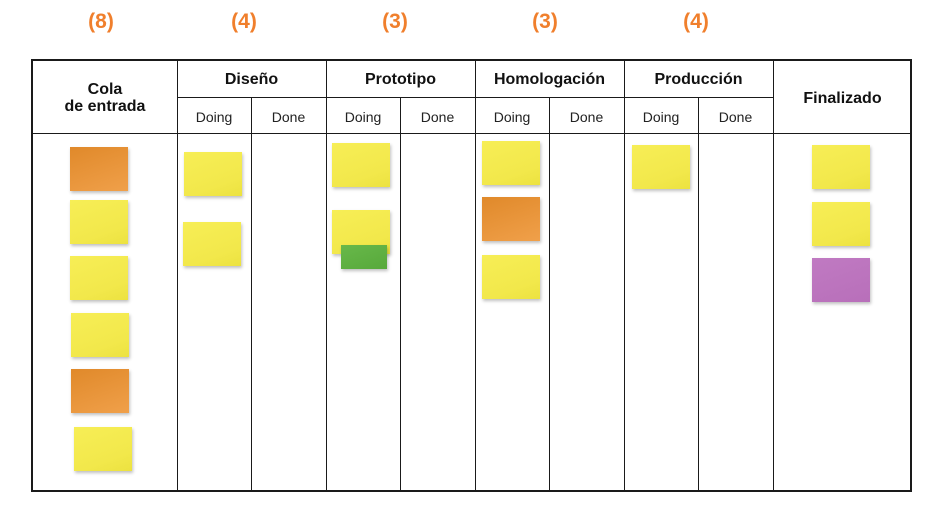 This screenshot has width=947, height=515. I want to click on column-header-diseno: Diseño, so click(251, 79).